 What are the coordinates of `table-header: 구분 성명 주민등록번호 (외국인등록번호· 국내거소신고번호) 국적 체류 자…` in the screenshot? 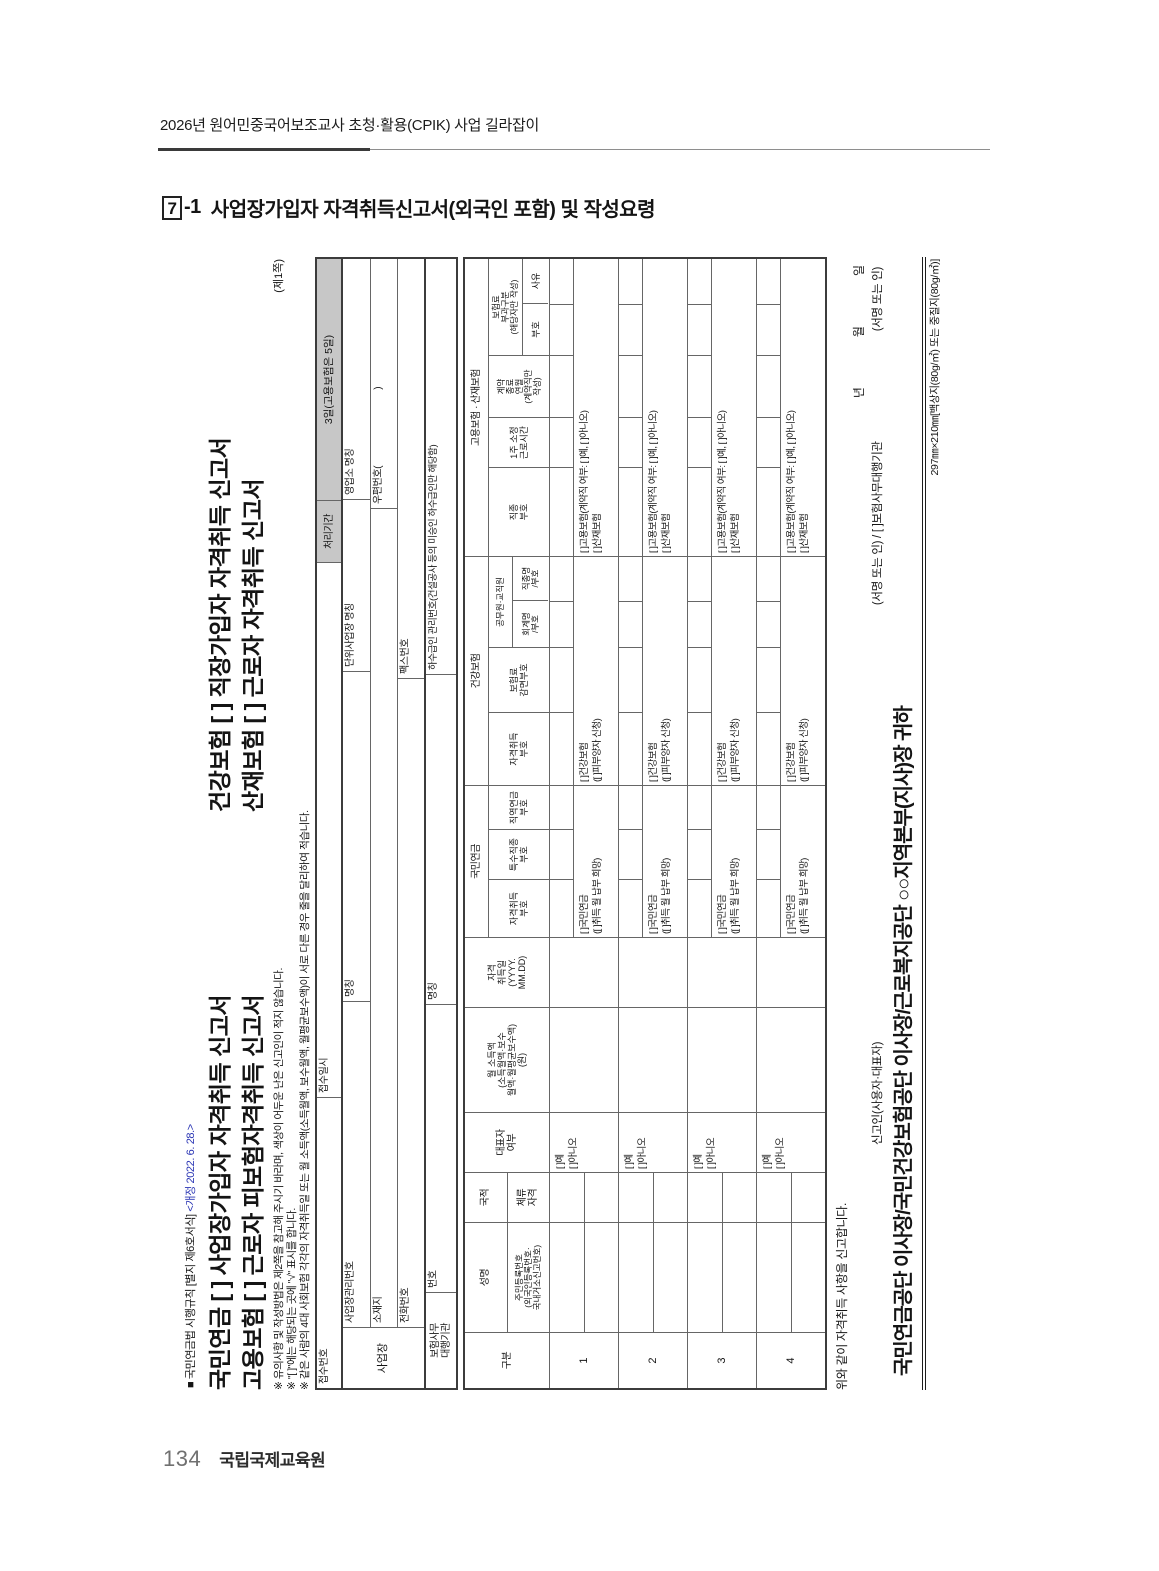 It's located at (507, 823).